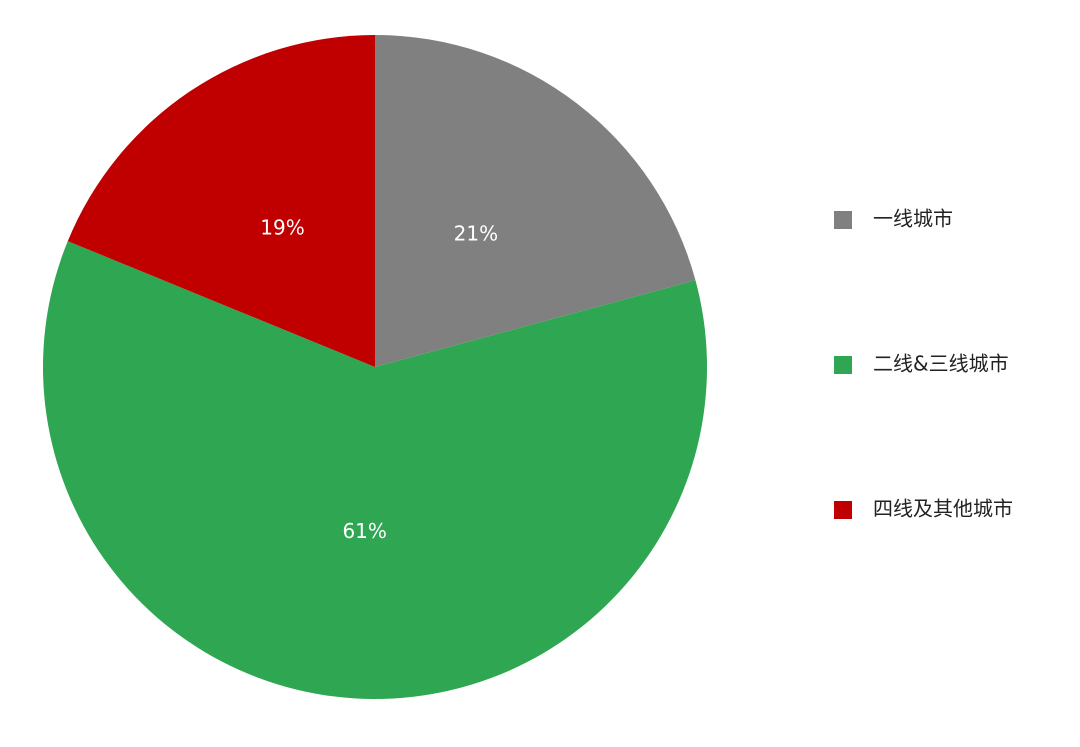  Describe the element at coordinates (941, 364) in the screenshot. I see `legend-label: 二线&三线城市` at that location.